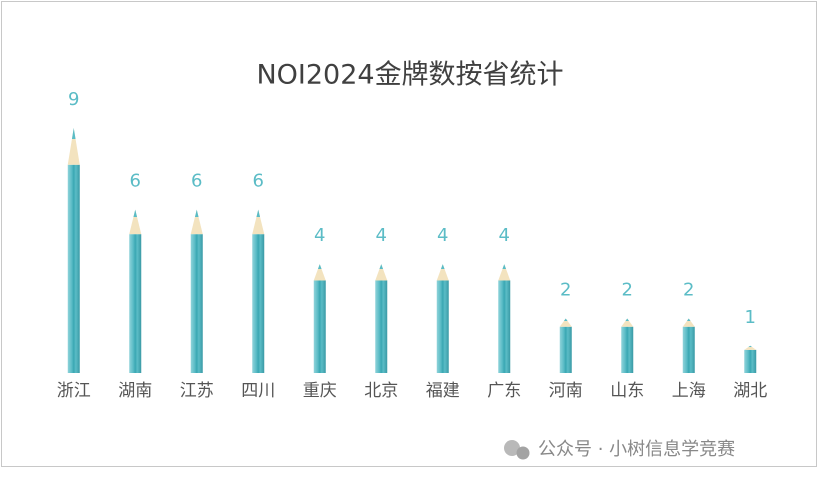  What do you see at coordinates (443, 391) in the screenshot?
I see `x-tick-label: 福建` at bounding box center [443, 391].